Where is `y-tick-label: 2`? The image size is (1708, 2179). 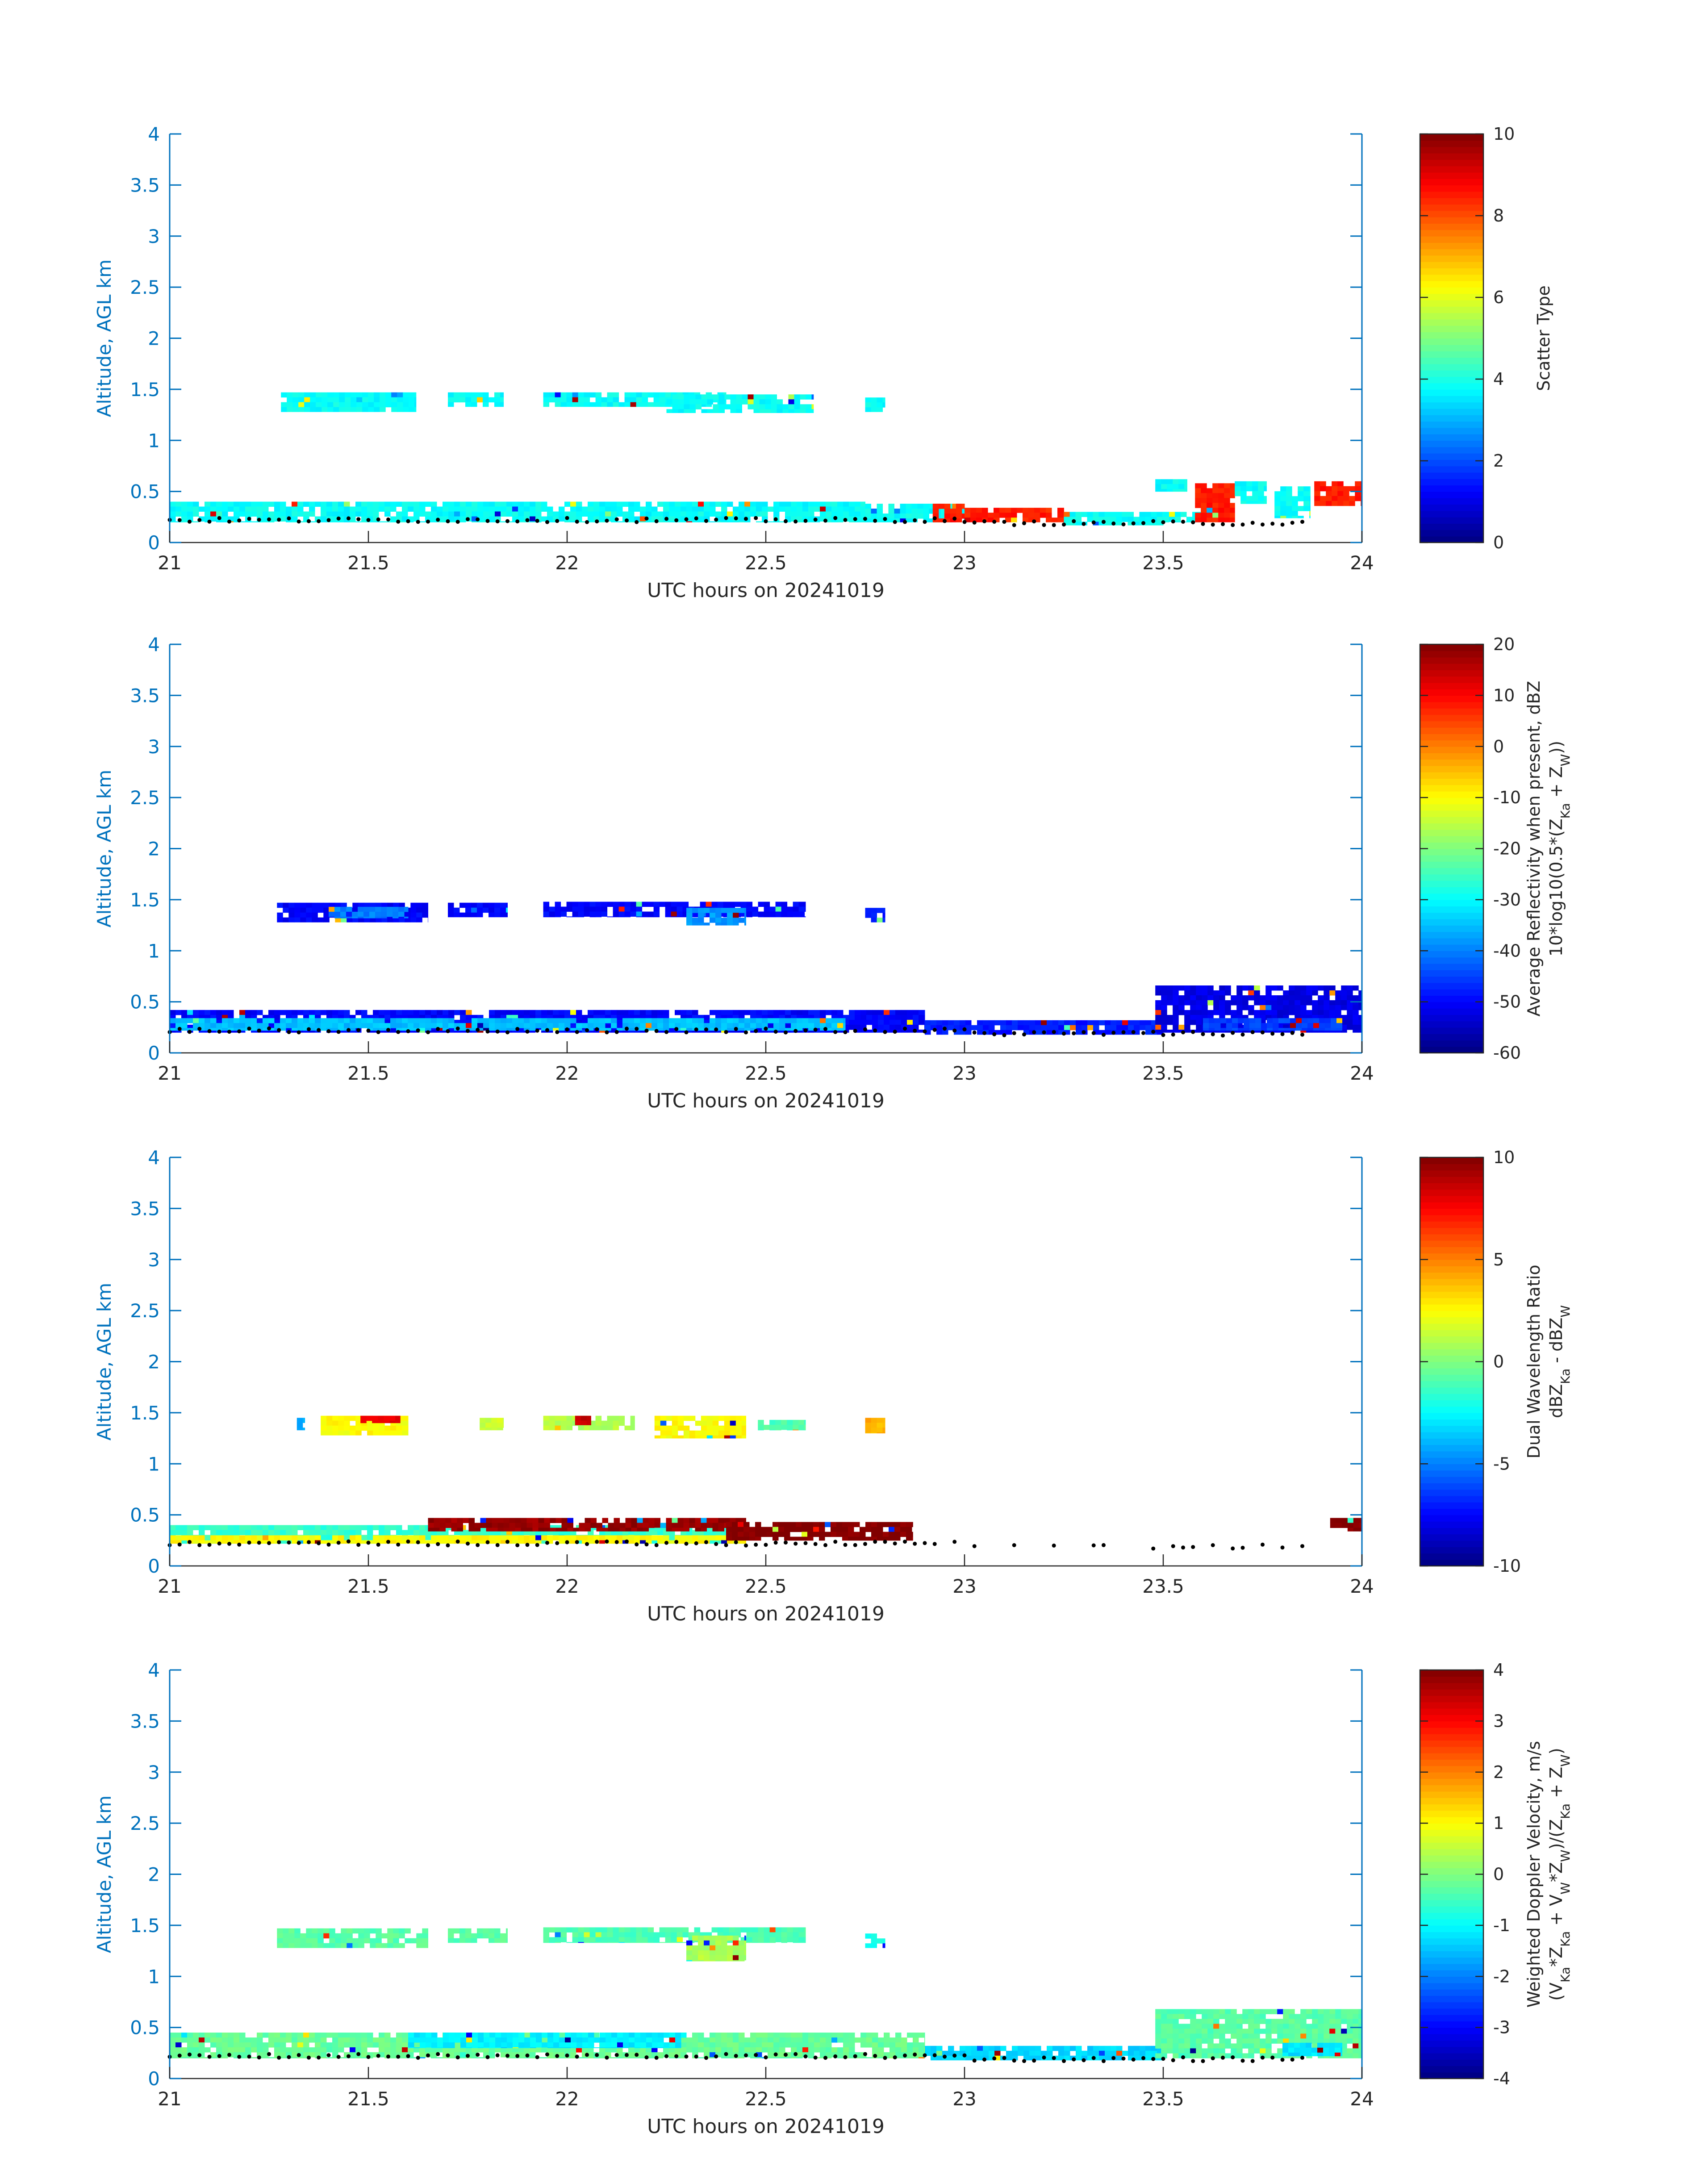 y-tick-label: 2 is located at coordinates (154, 1362).